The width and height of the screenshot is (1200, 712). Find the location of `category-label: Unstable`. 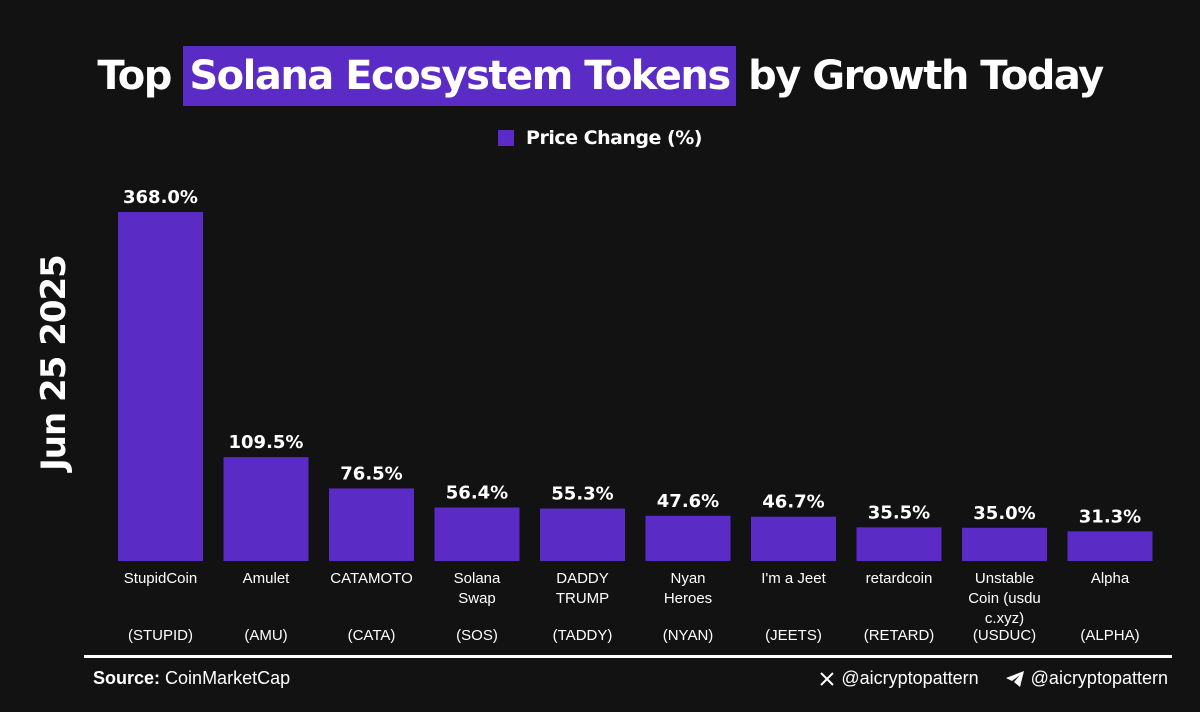

category-label: Unstable is located at coordinates (1004, 578).